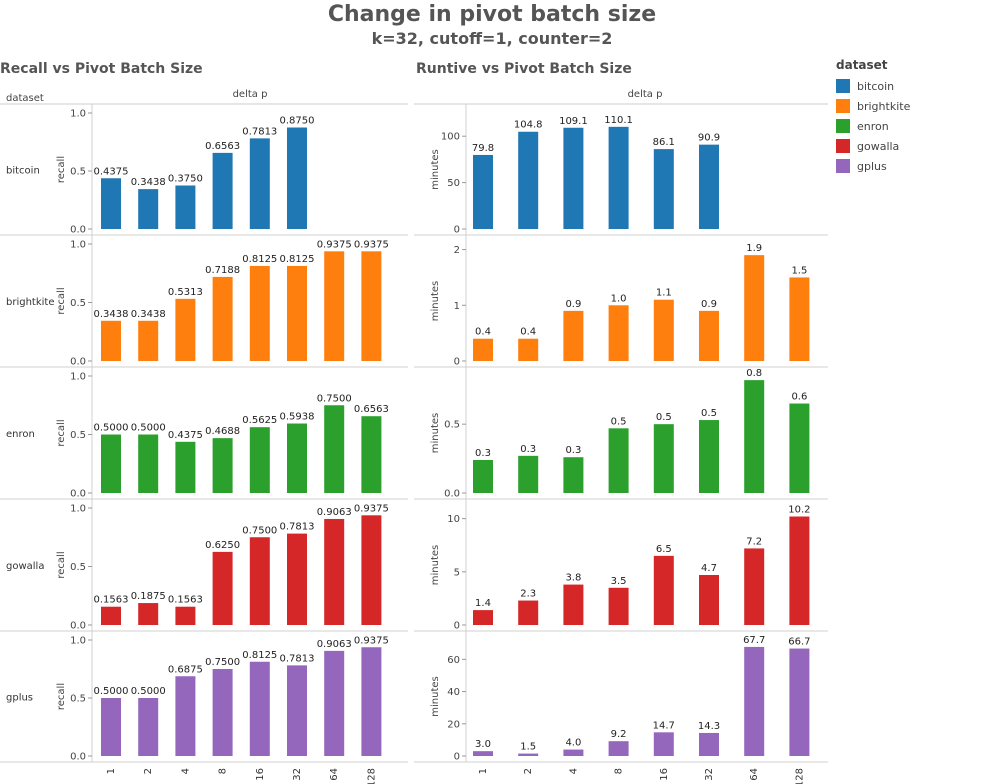 The height and width of the screenshot is (784, 984). What do you see at coordinates (528, 449) in the screenshot?
I see `runtime-enron-data-label-2: 0.3` at bounding box center [528, 449].